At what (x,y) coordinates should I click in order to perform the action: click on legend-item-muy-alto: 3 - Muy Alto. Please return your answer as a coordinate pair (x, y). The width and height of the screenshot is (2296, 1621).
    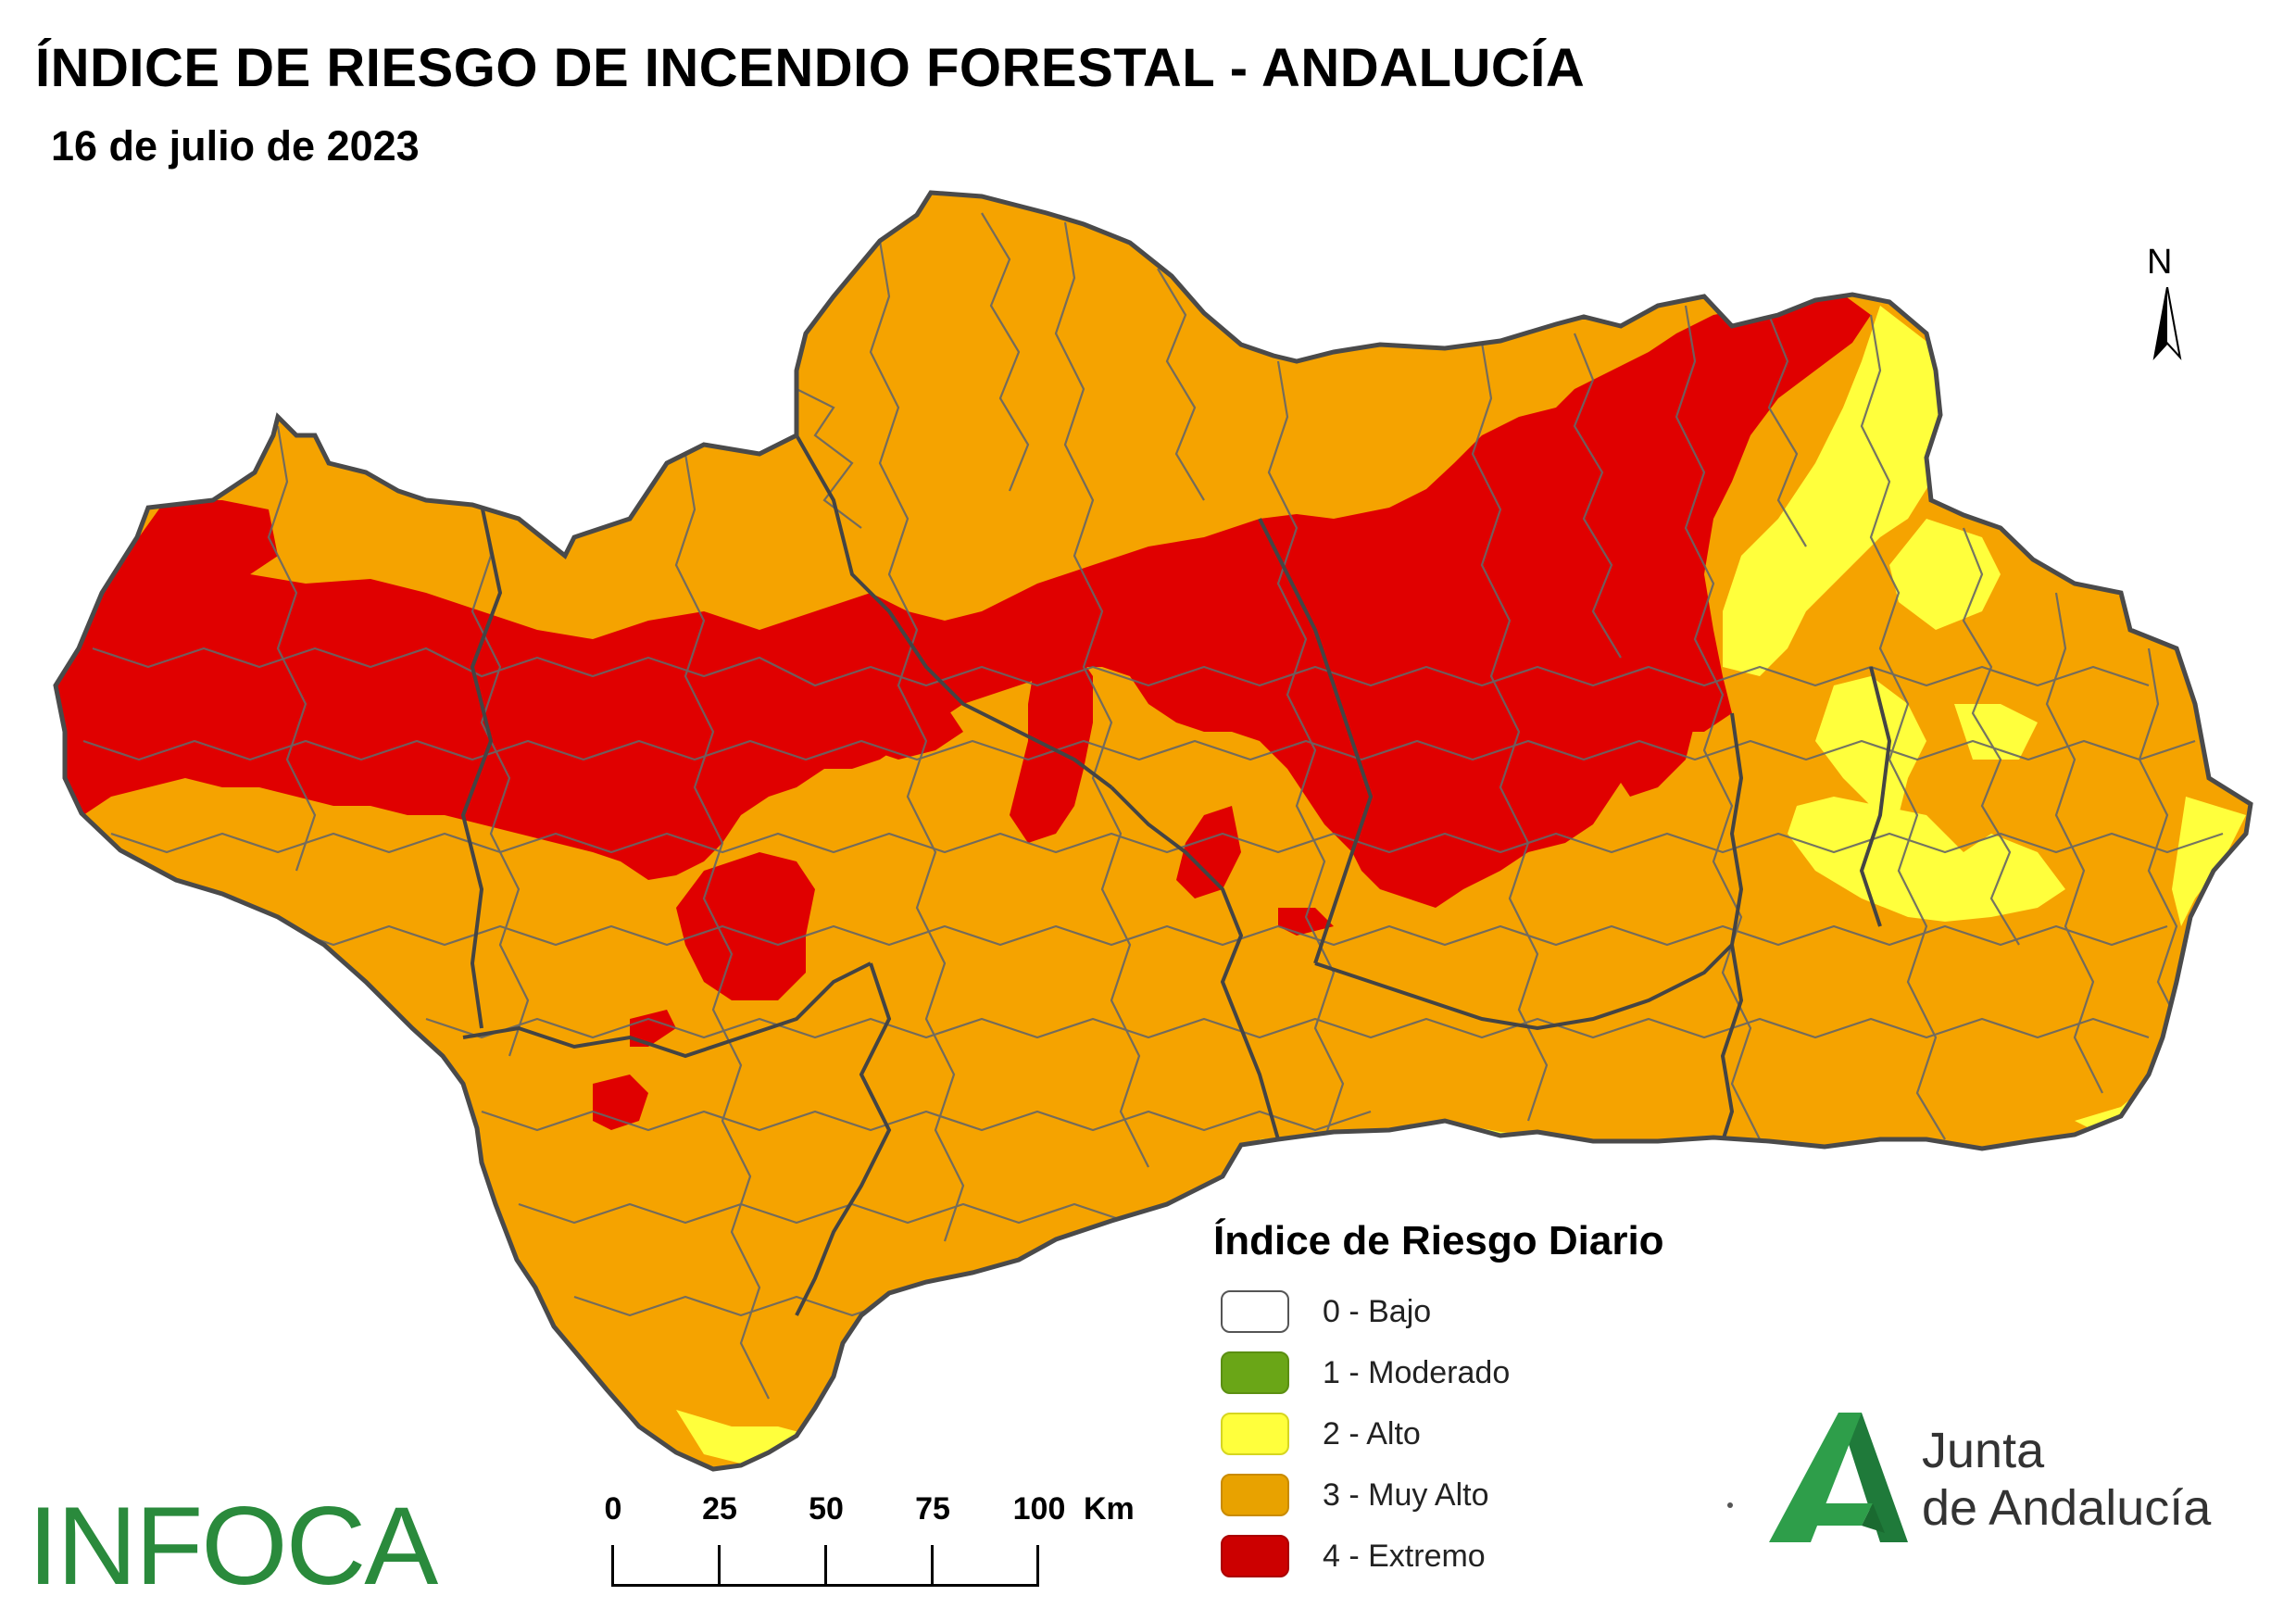
    Looking at the image, I should click on (1355, 1495).